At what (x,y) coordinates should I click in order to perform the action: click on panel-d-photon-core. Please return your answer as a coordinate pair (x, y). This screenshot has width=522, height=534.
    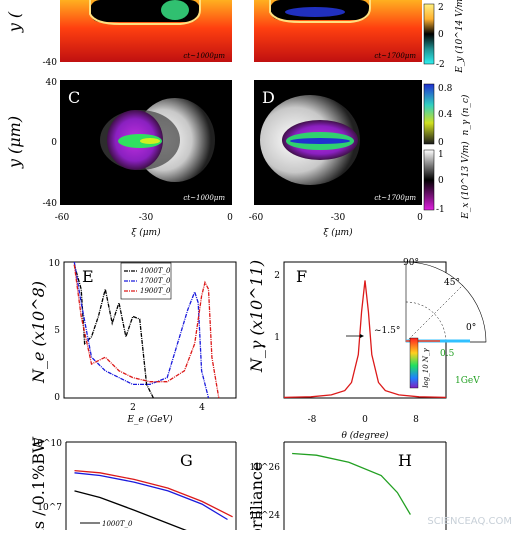
    Looking at the image, I should click on (320, 141).